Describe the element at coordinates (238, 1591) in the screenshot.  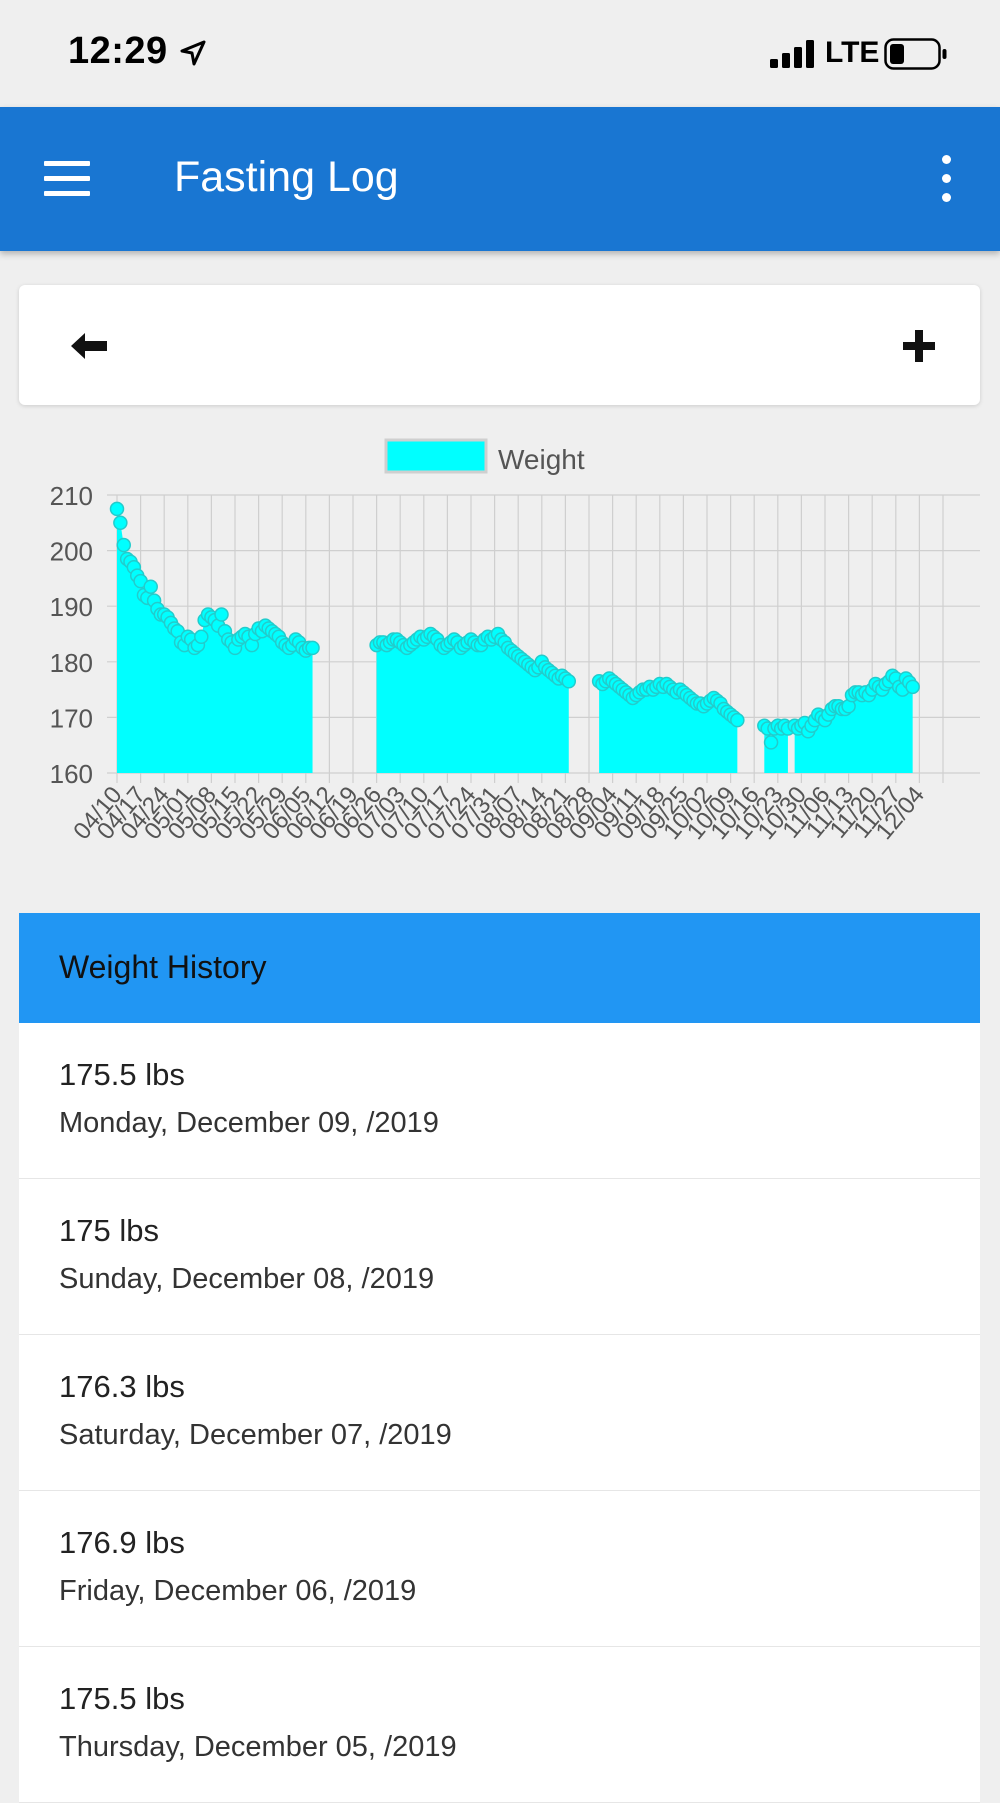
I see `history-item-date: Friday, December 06, /2019` at that location.